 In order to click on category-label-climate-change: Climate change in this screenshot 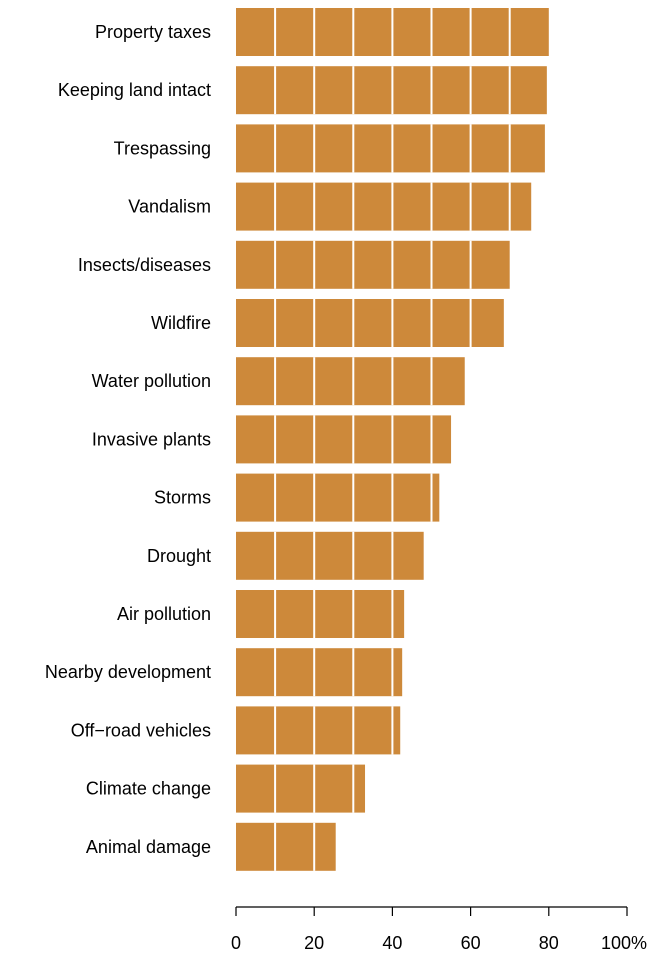, I will do `click(148, 789)`.